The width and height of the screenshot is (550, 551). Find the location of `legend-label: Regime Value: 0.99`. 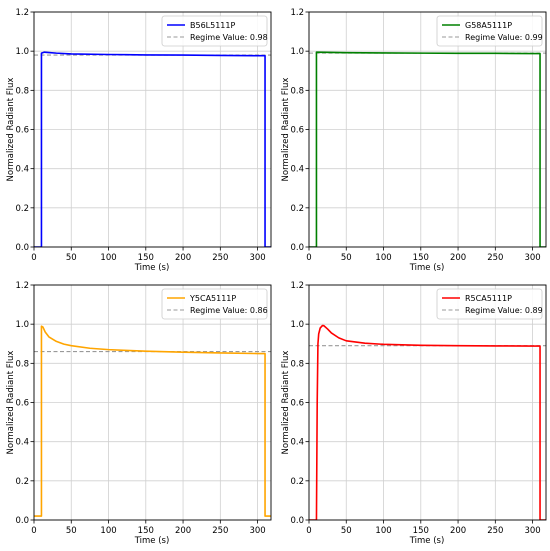

legend-label: Regime Value: 0.99 is located at coordinates (504, 37).